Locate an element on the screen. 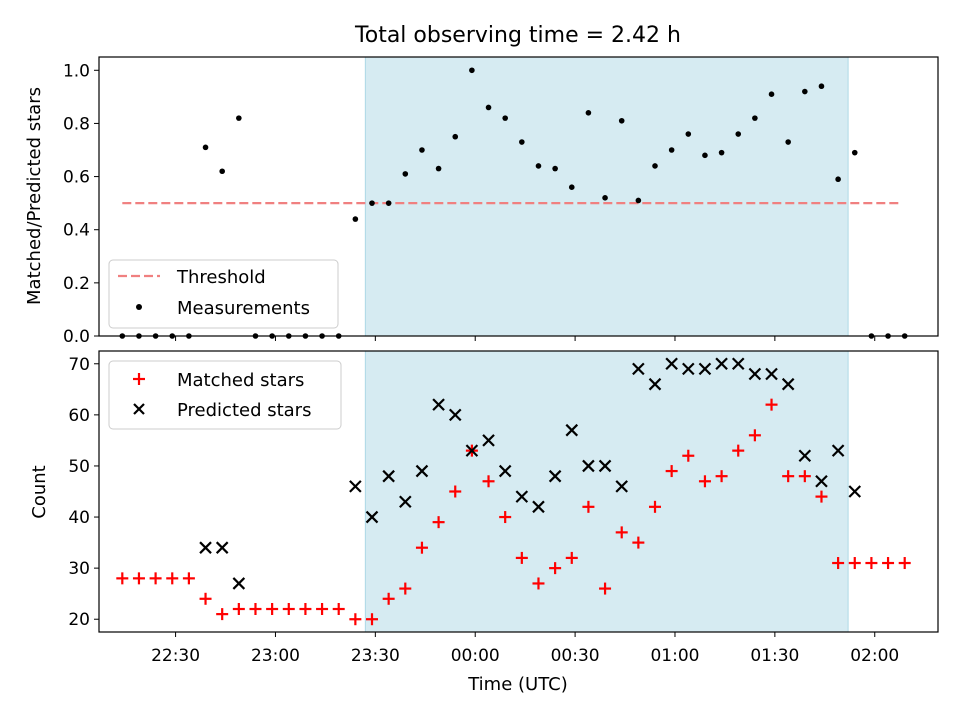 This screenshot has width=960, height=720. count-legend: Matched stars Predicted stars is located at coordinates (225, 395).